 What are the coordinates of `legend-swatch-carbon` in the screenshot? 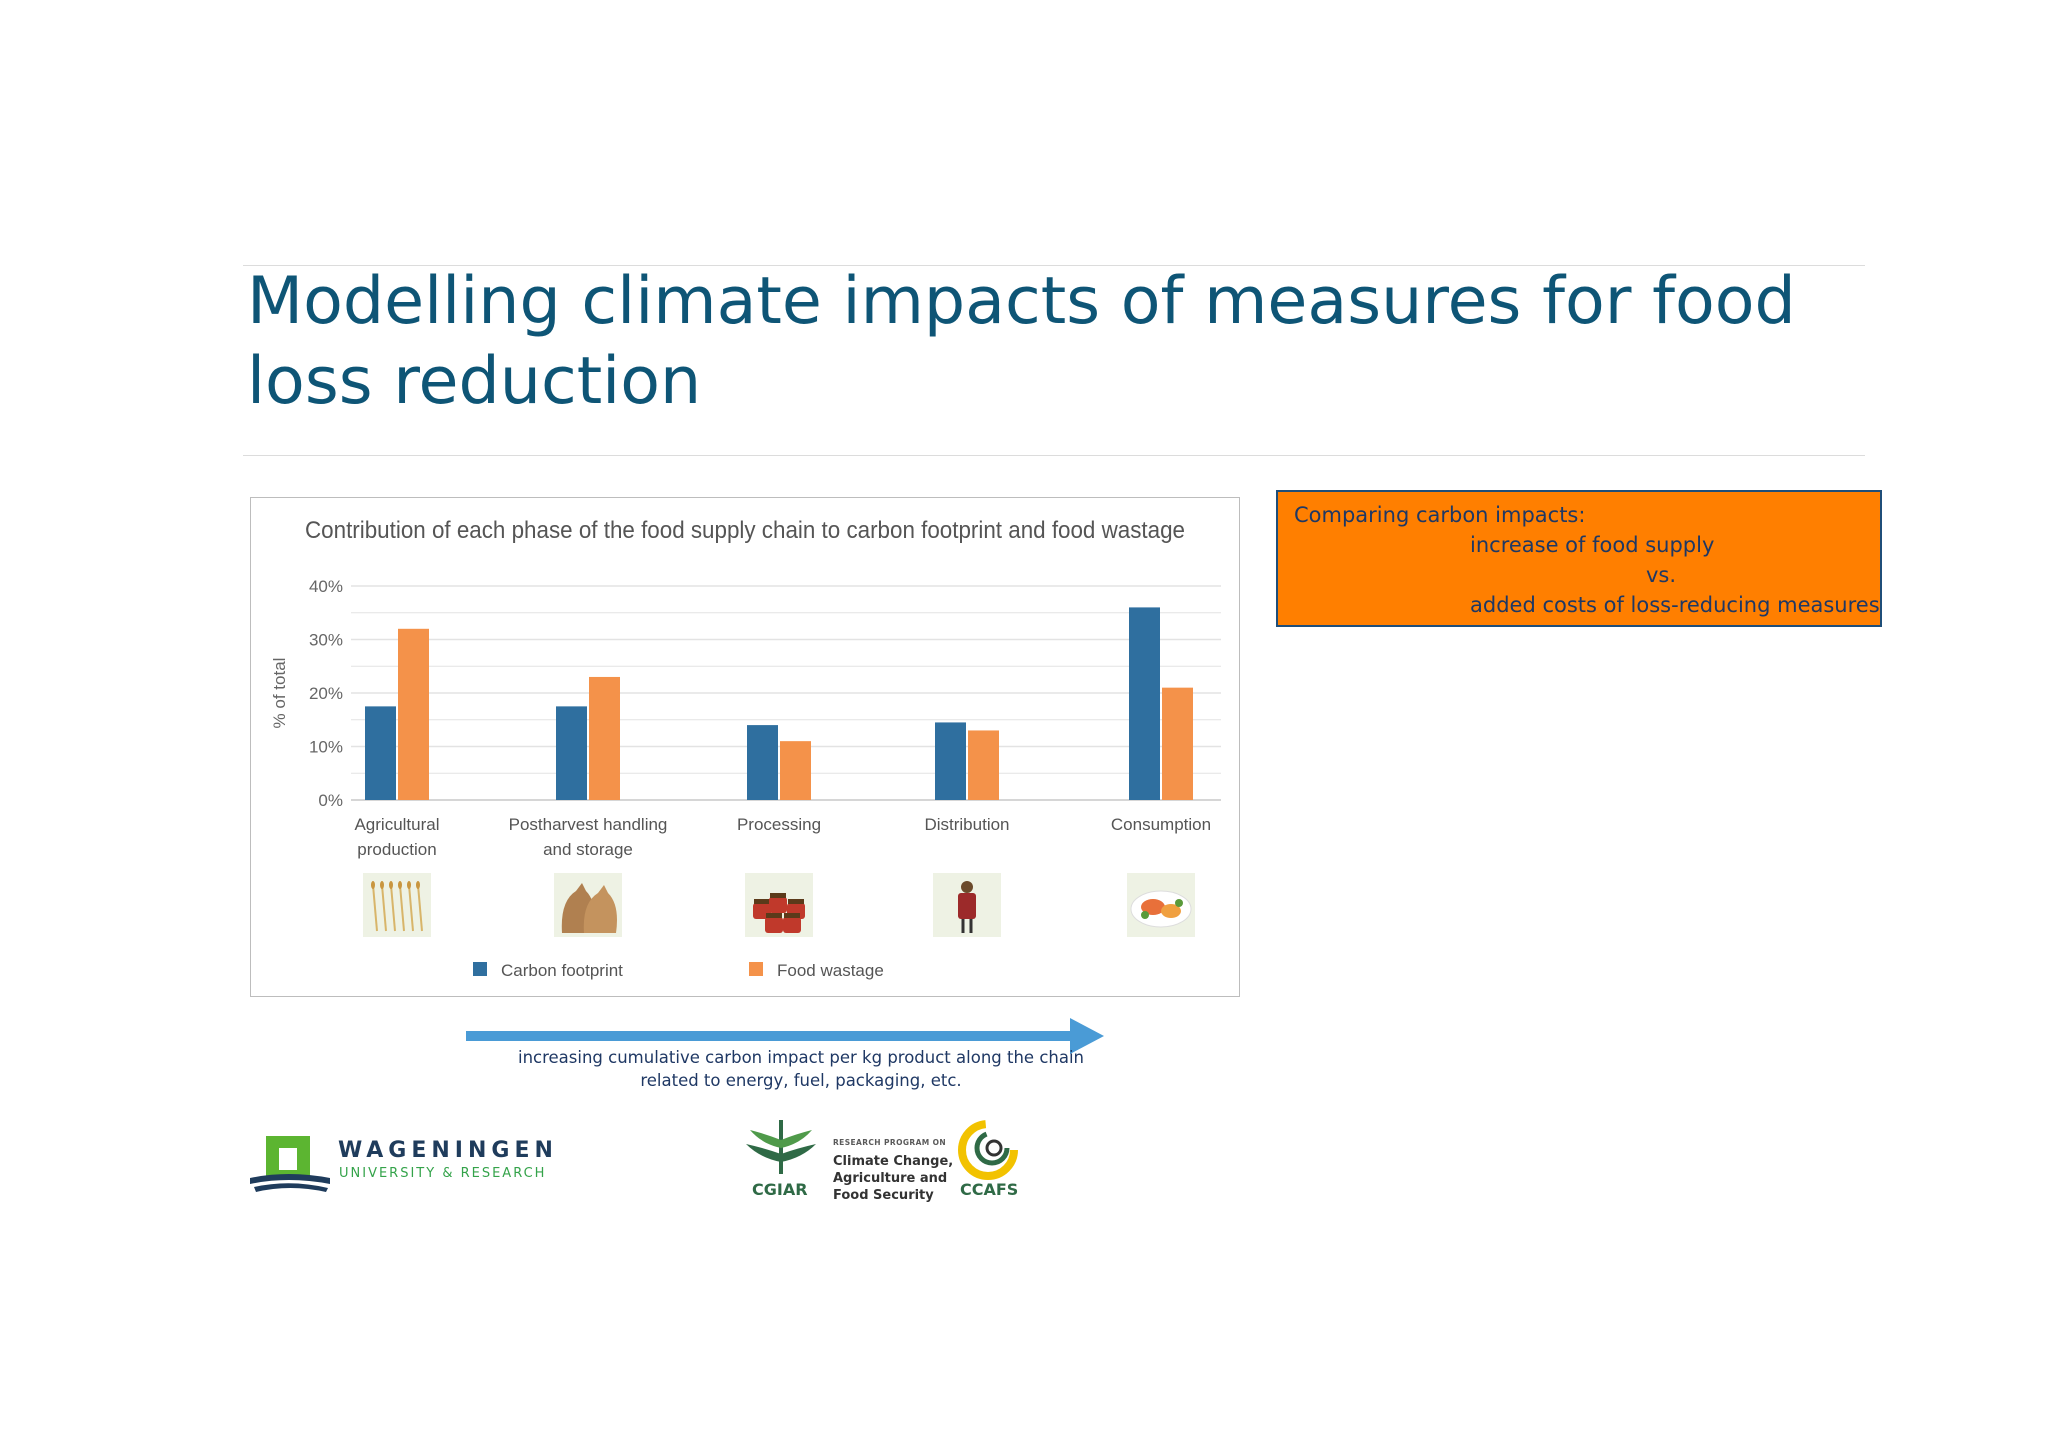 It's located at (480, 969).